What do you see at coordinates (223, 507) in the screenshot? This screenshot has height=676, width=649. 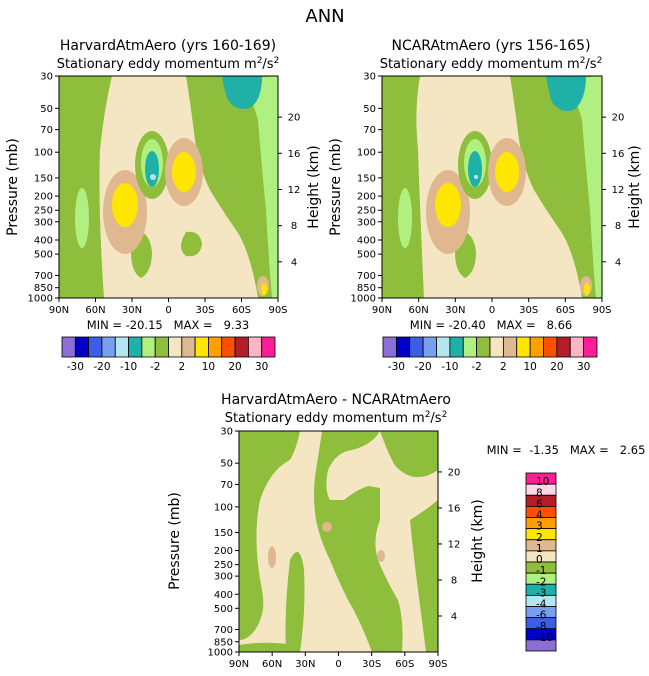 I see `y-tick-label: 100` at bounding box center [223, 507].